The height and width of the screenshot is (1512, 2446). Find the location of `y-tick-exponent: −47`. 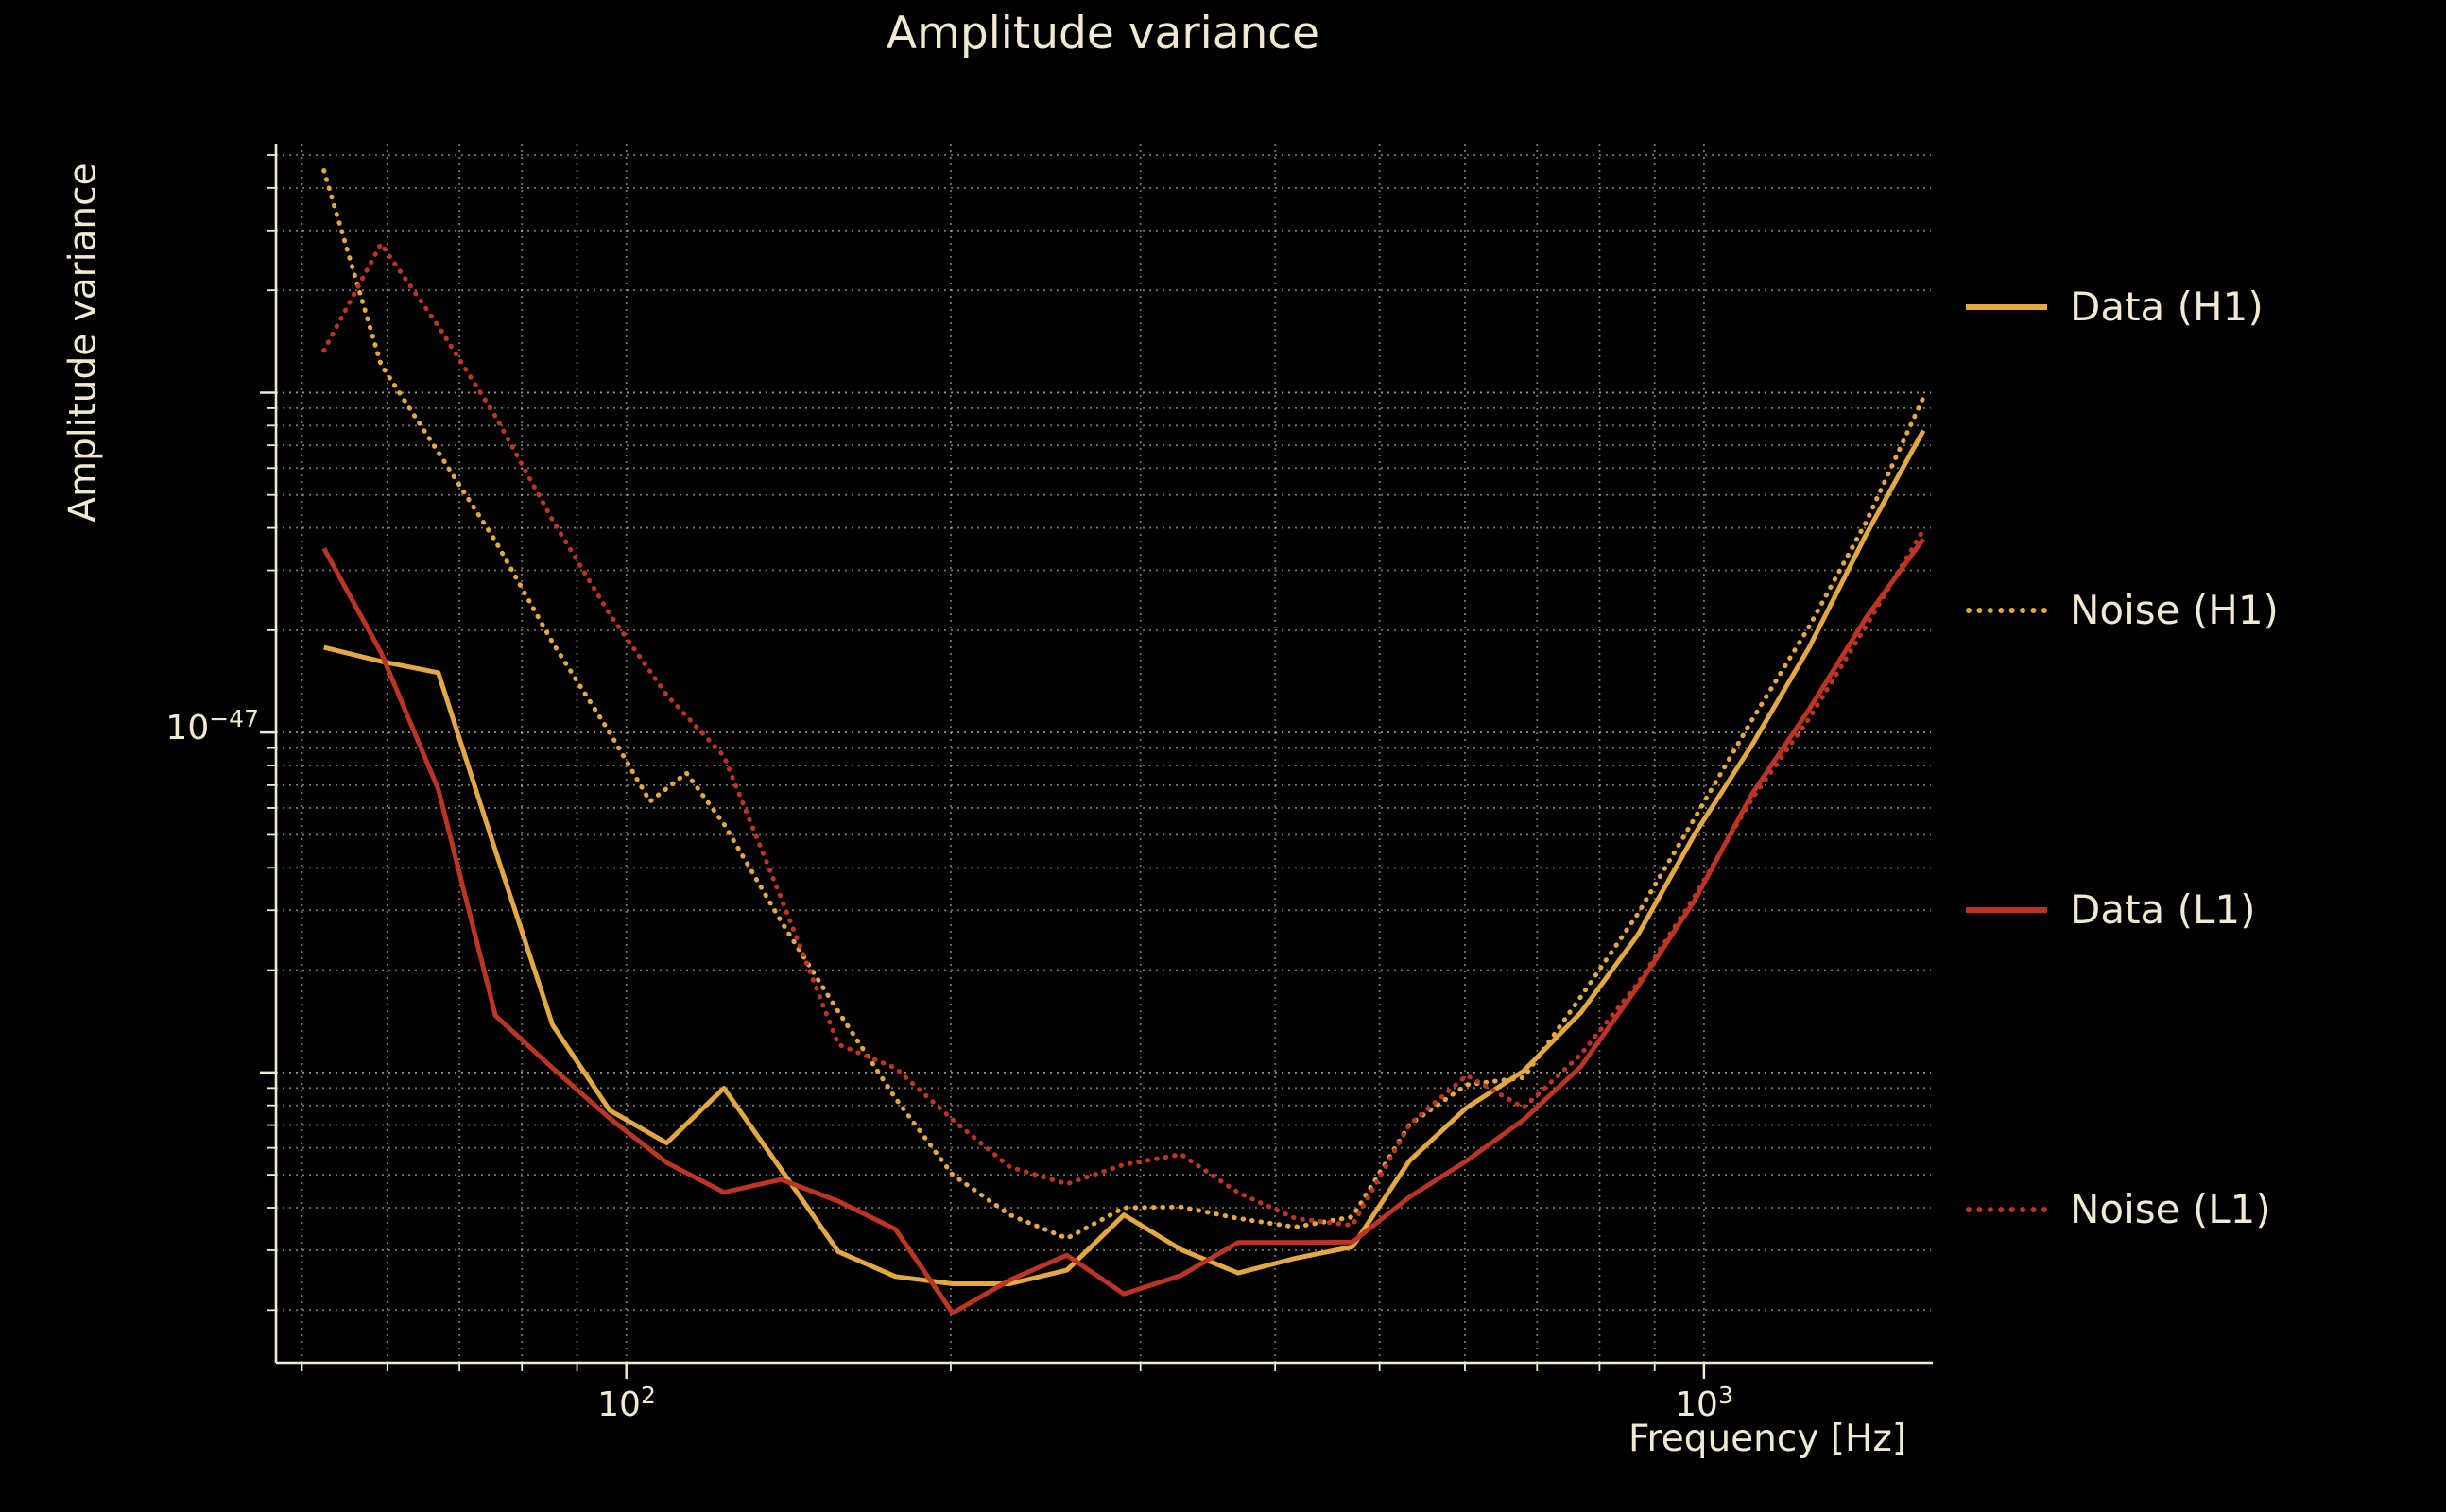

y-tick-exponent: −47 is located at coordinates (234, 718).